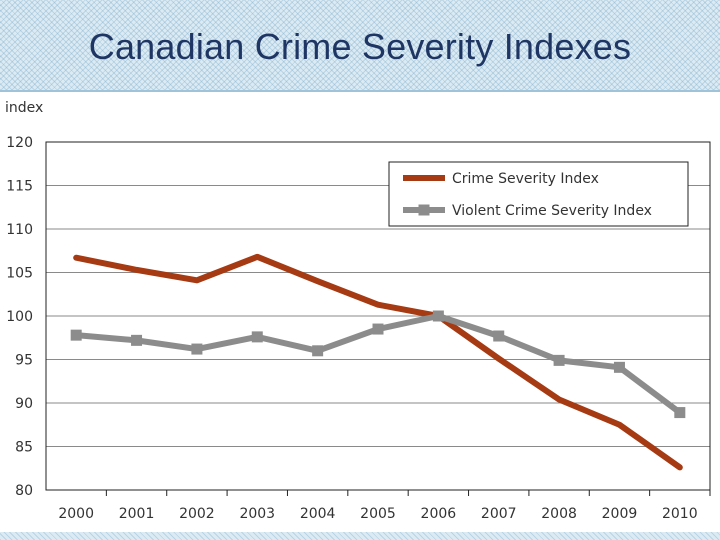 The height and width of the screenshot is (540, 720). I want to click on x-tick-label: 2004, so click(318, 514).